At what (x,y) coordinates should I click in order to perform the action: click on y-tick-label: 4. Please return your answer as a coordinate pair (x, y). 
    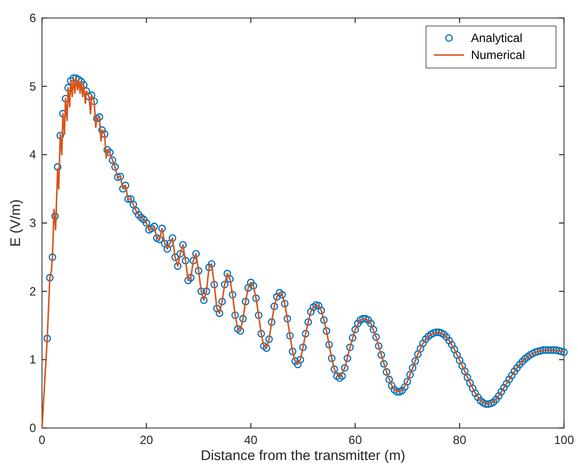
    Looking at the image, I should click on (32, 155).